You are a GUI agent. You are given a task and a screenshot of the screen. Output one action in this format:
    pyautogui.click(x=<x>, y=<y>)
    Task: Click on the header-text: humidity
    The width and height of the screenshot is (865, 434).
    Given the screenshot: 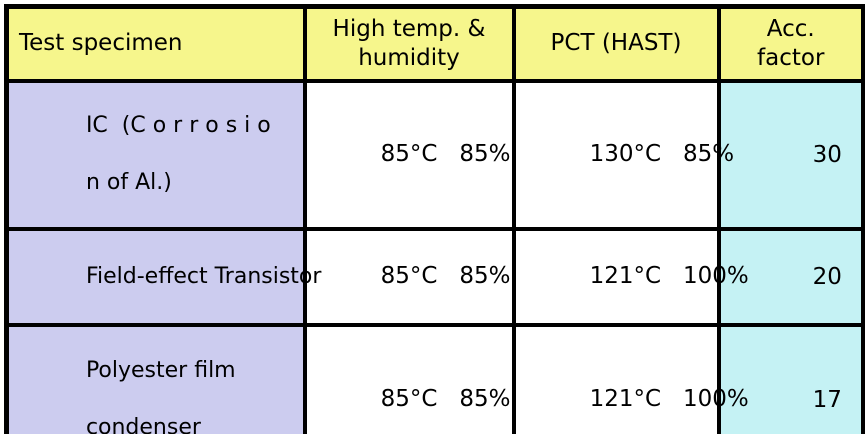 What is the action you would take?
    pyautogui.click(x=409, y=57)
    